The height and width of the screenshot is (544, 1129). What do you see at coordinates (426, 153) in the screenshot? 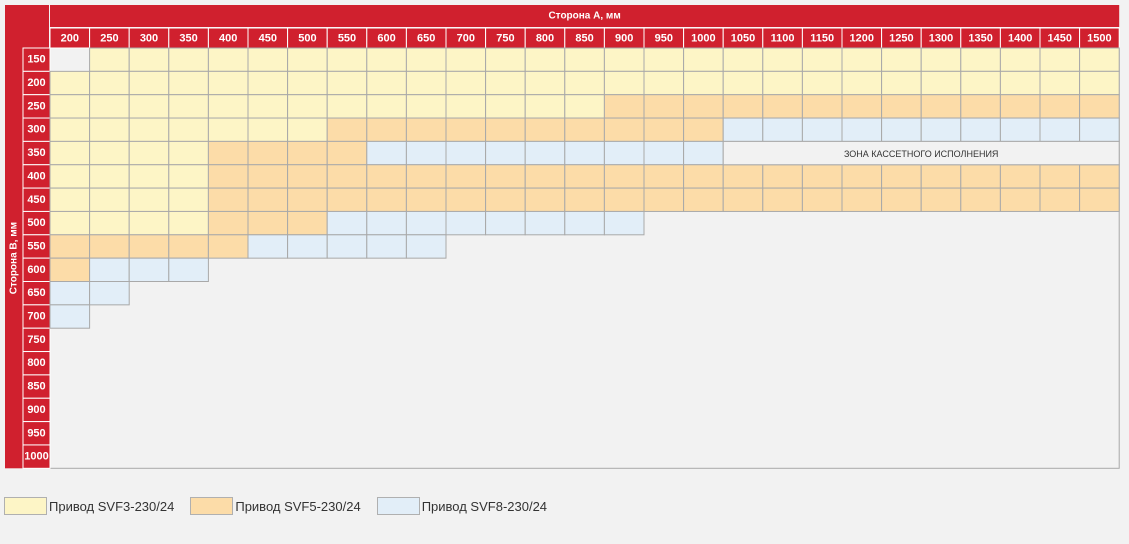
I see `cell-650x350` at bounding box center [426, 153].